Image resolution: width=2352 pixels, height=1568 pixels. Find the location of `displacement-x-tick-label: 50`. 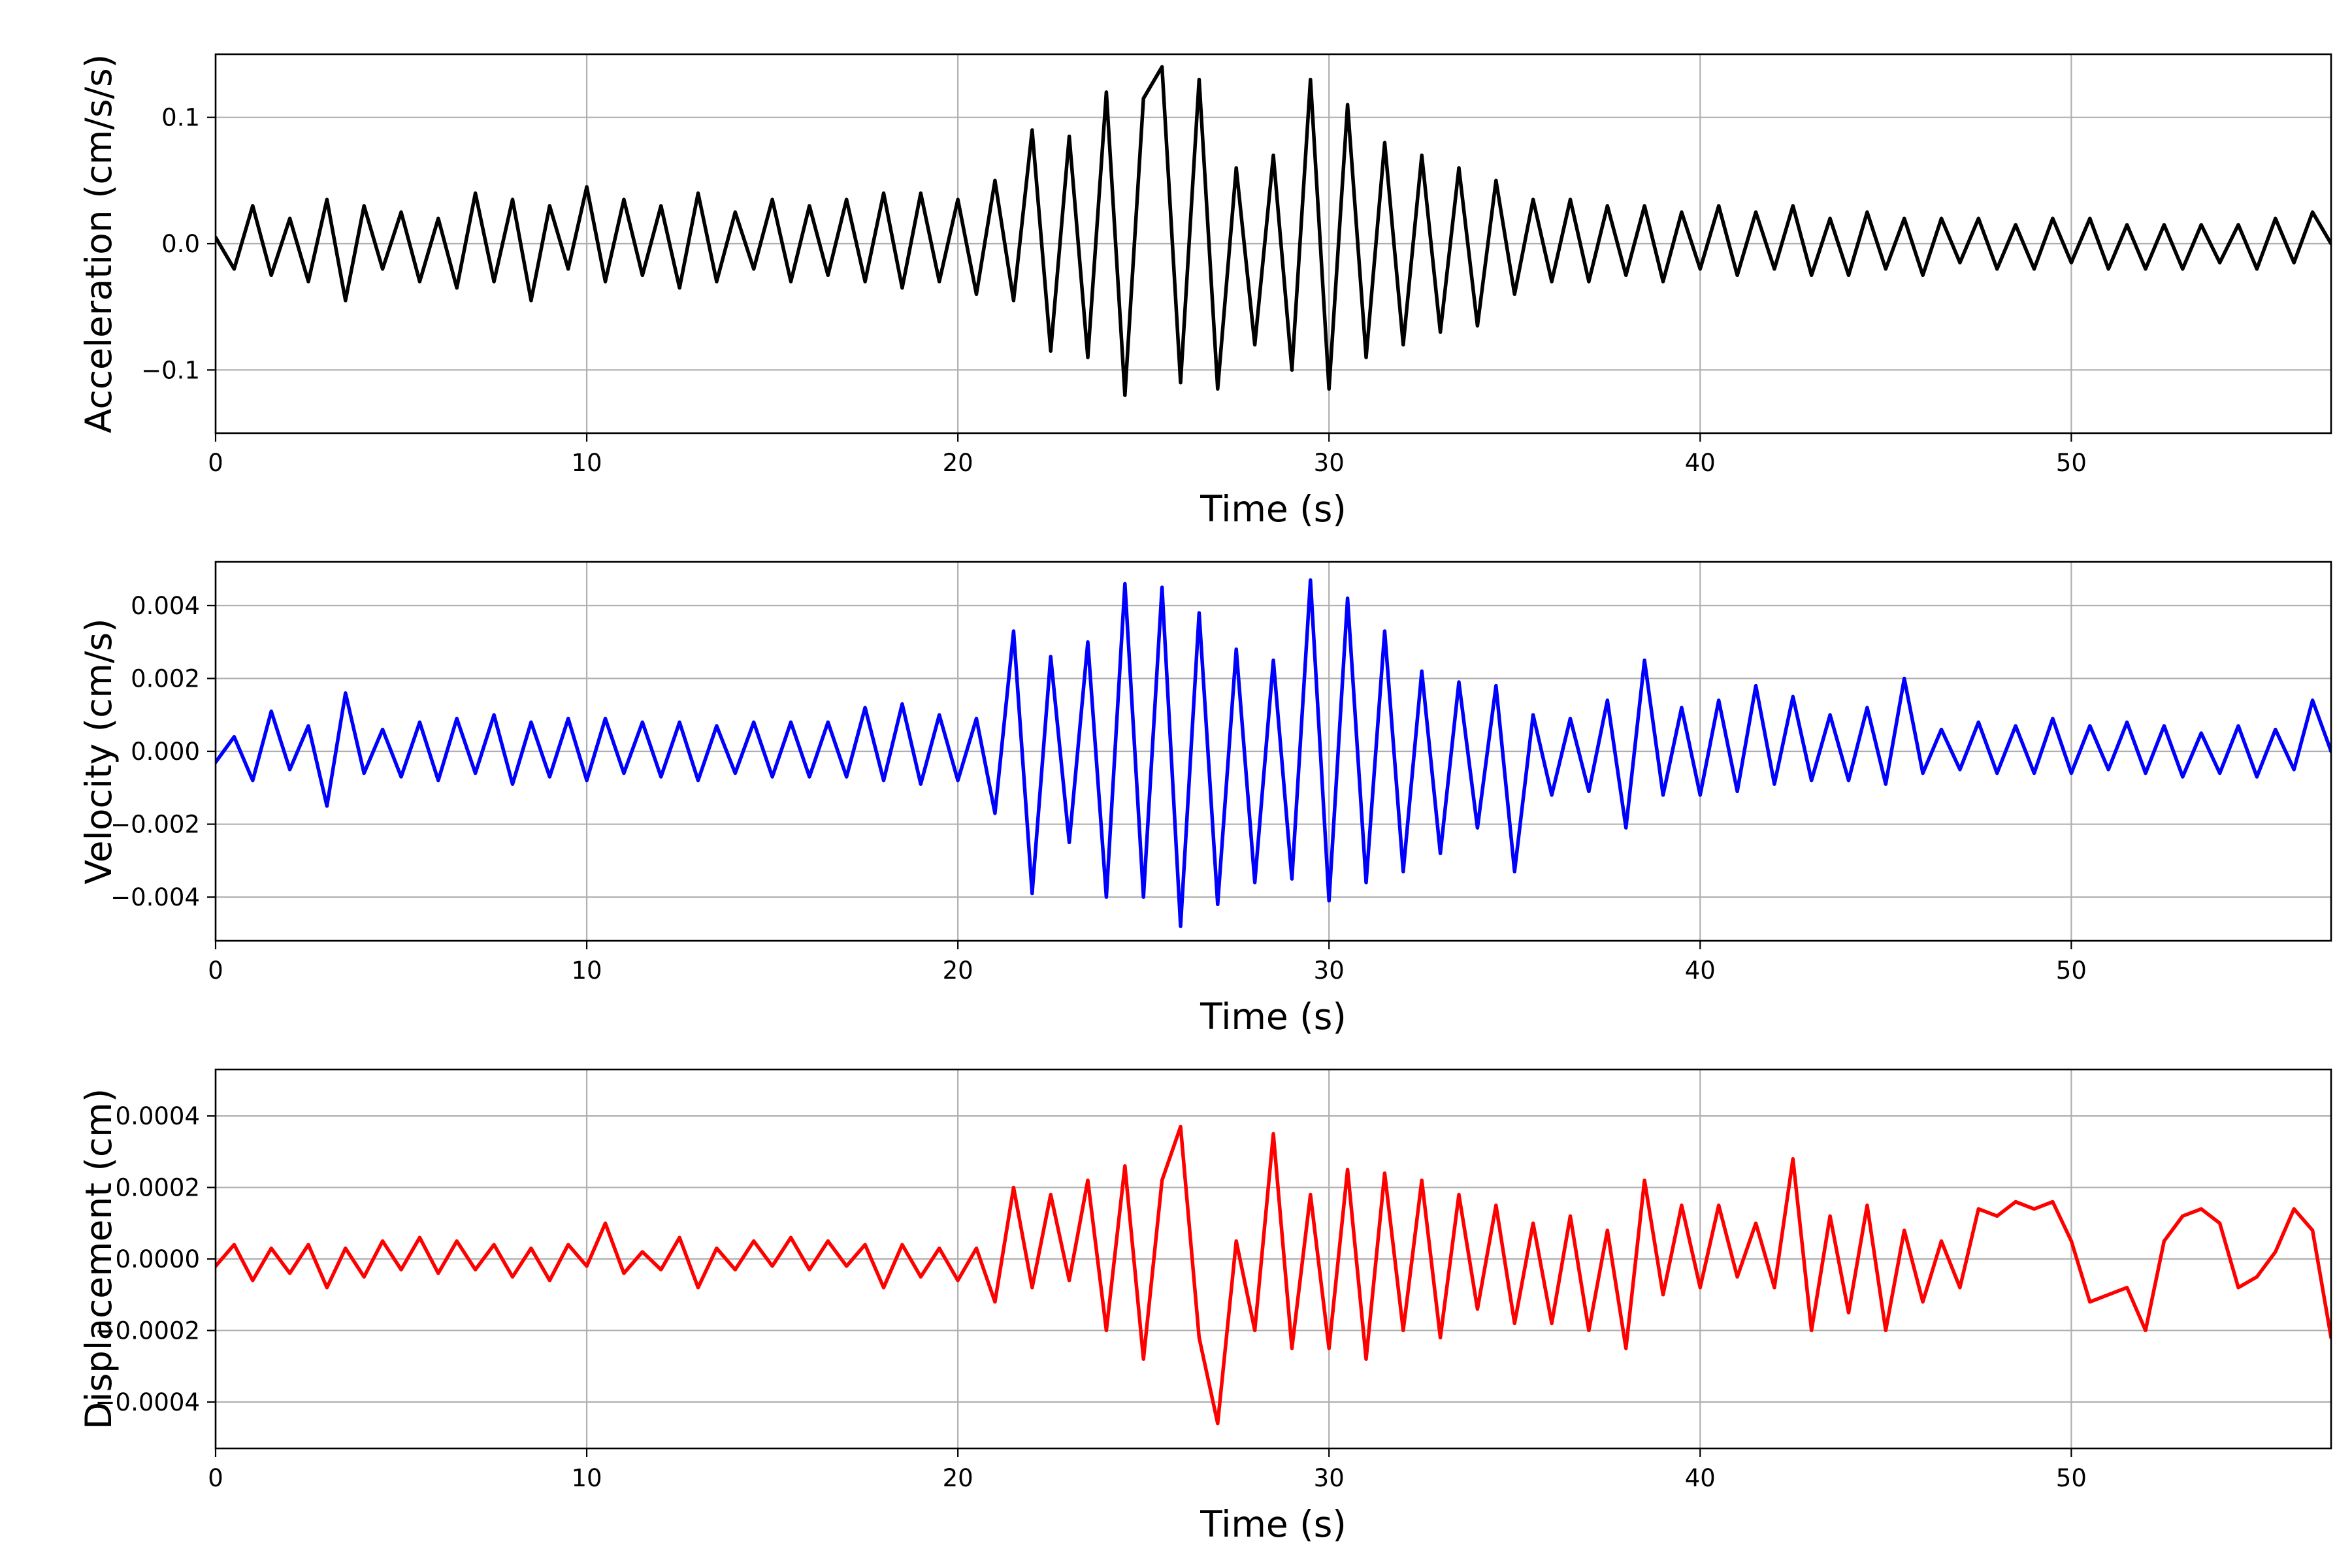

displacement-x-tick-label: 50 is located at coordinates (2071, 1478).